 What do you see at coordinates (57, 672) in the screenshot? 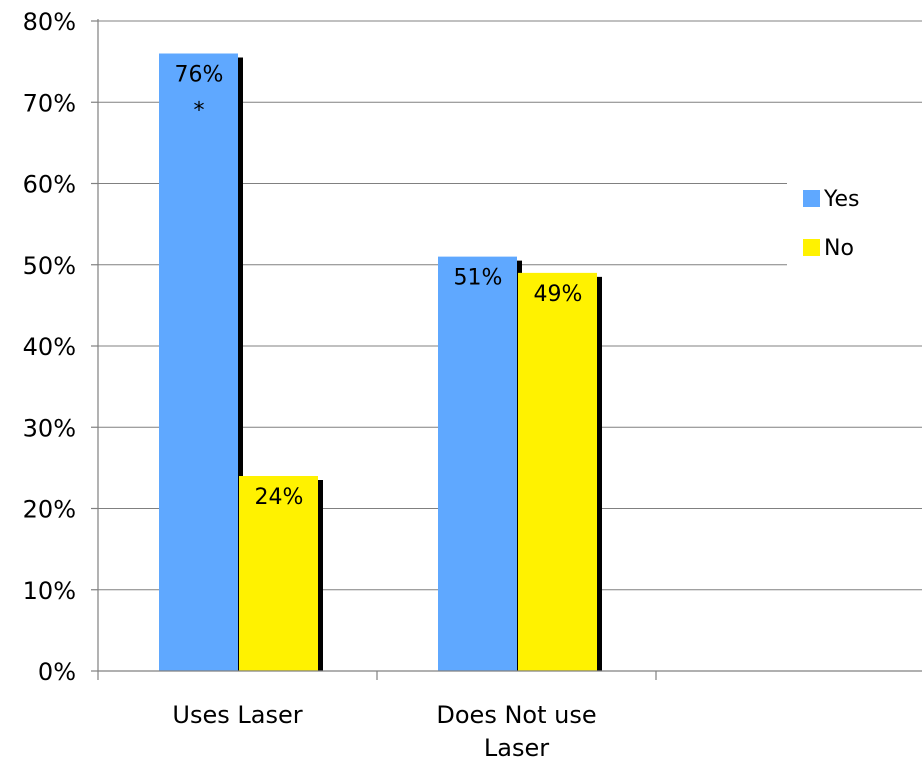
I see `y-tick-label: 0%` at bounding box center [57, 672].